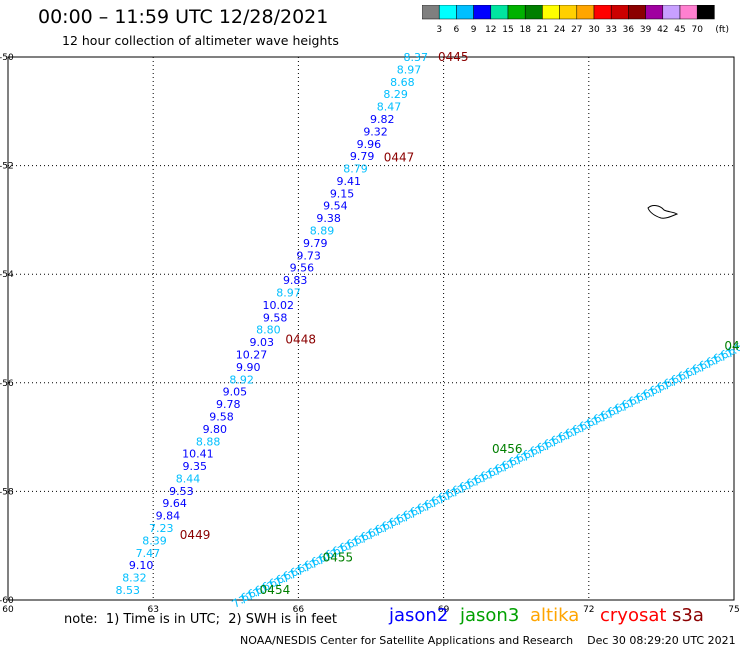 This screenshot has width=740, height=650. I want to click on track-a-swh-value: 9.41, so click(349, 181).